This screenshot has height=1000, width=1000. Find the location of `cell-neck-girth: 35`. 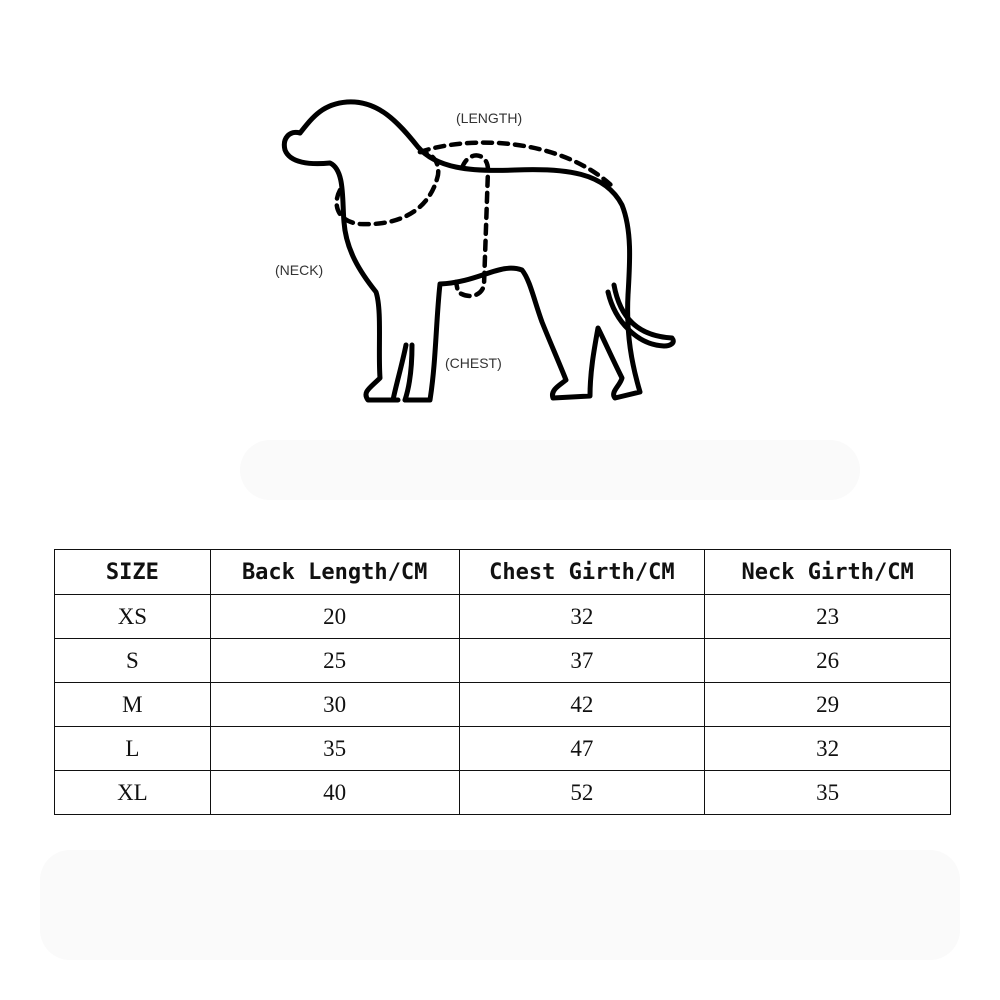

cell-neck-girth: 35 is located at coordinates (827, 792).